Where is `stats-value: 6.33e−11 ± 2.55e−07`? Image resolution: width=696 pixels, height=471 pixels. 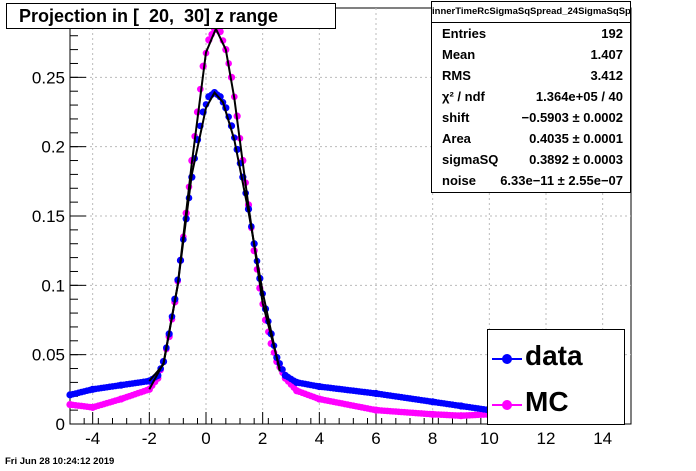 stats-value: 6.33e−11 ± 2.55e−07 is located at coordinates (561, 180).